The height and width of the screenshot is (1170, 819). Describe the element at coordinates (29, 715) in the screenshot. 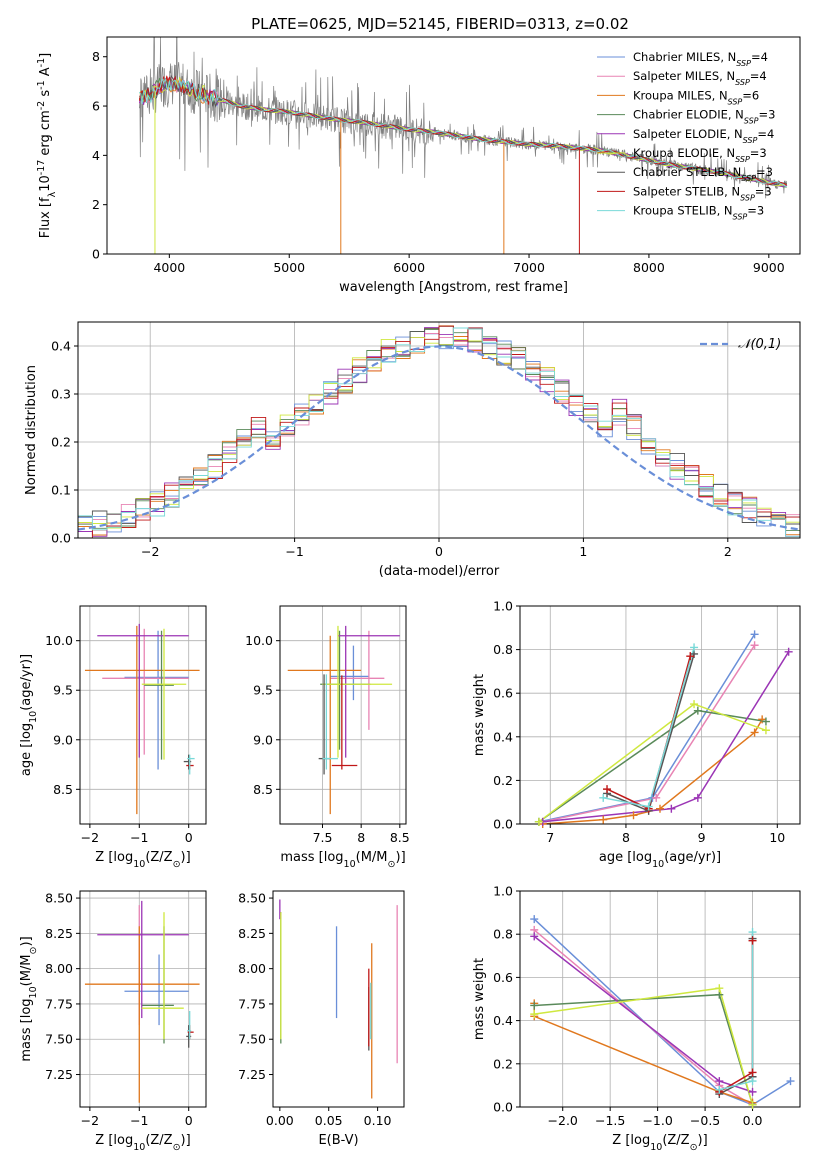

I see `y-axis-label: age [log10(age/yr)]` at that location.